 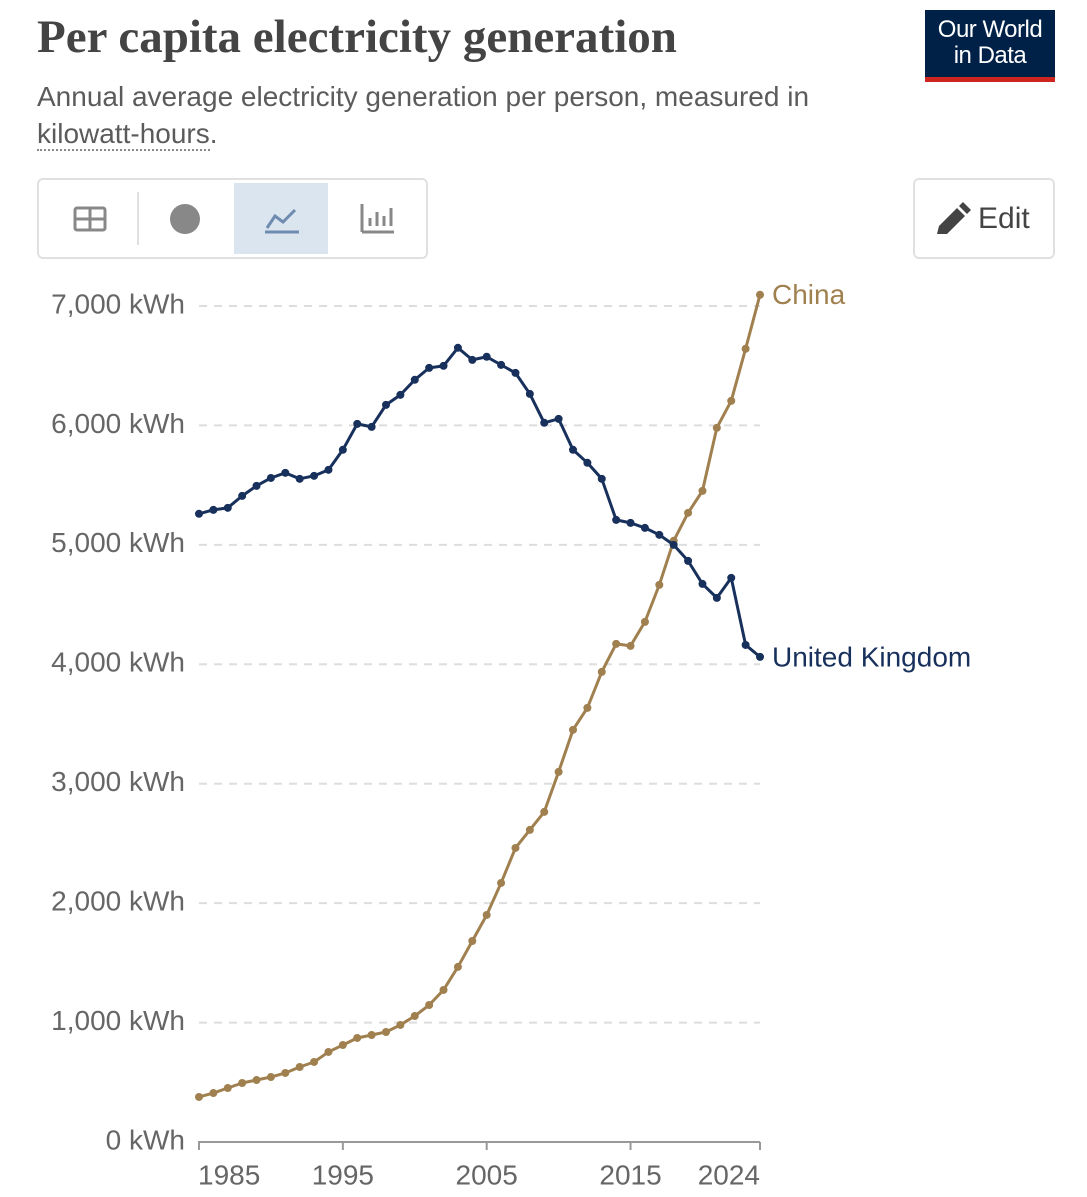 I want to click on series-label: China, so click(x=809, y=294).